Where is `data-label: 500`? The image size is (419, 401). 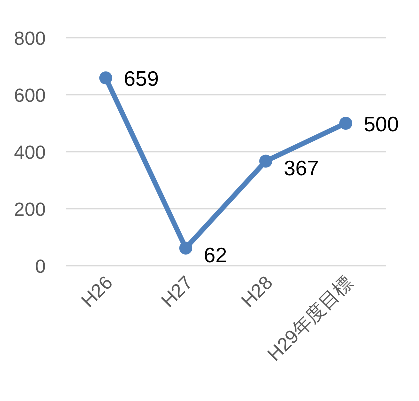 data-label: 500 is located at coordinates (382, 125).